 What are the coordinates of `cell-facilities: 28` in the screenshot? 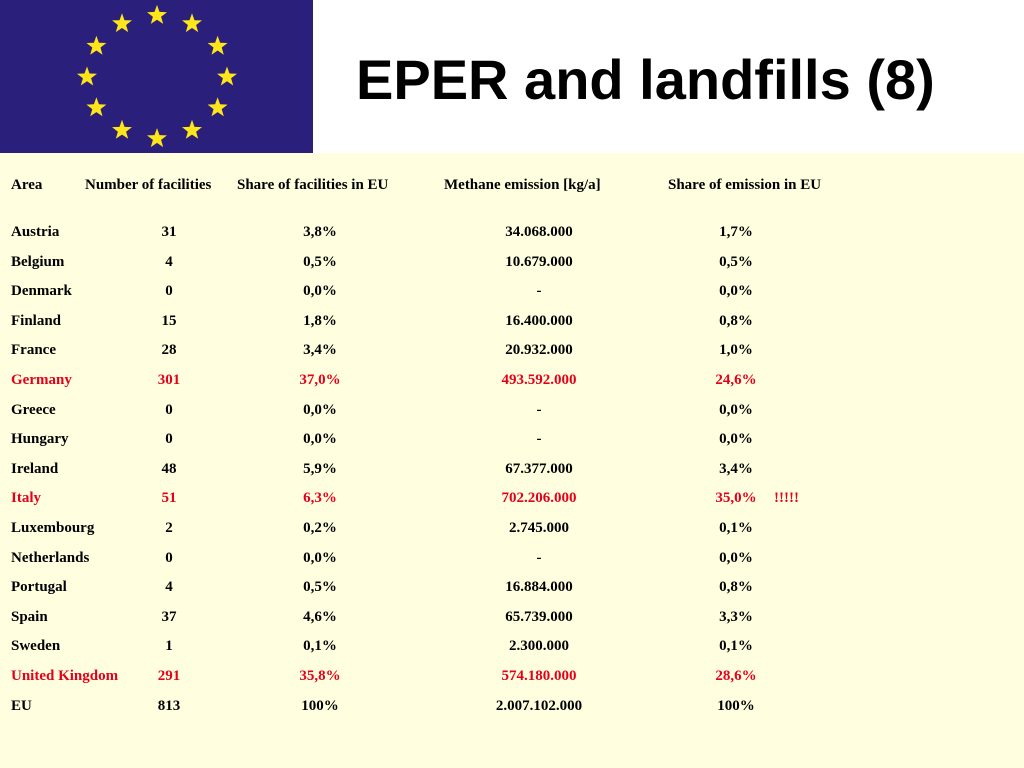 It's located at (169, 350).